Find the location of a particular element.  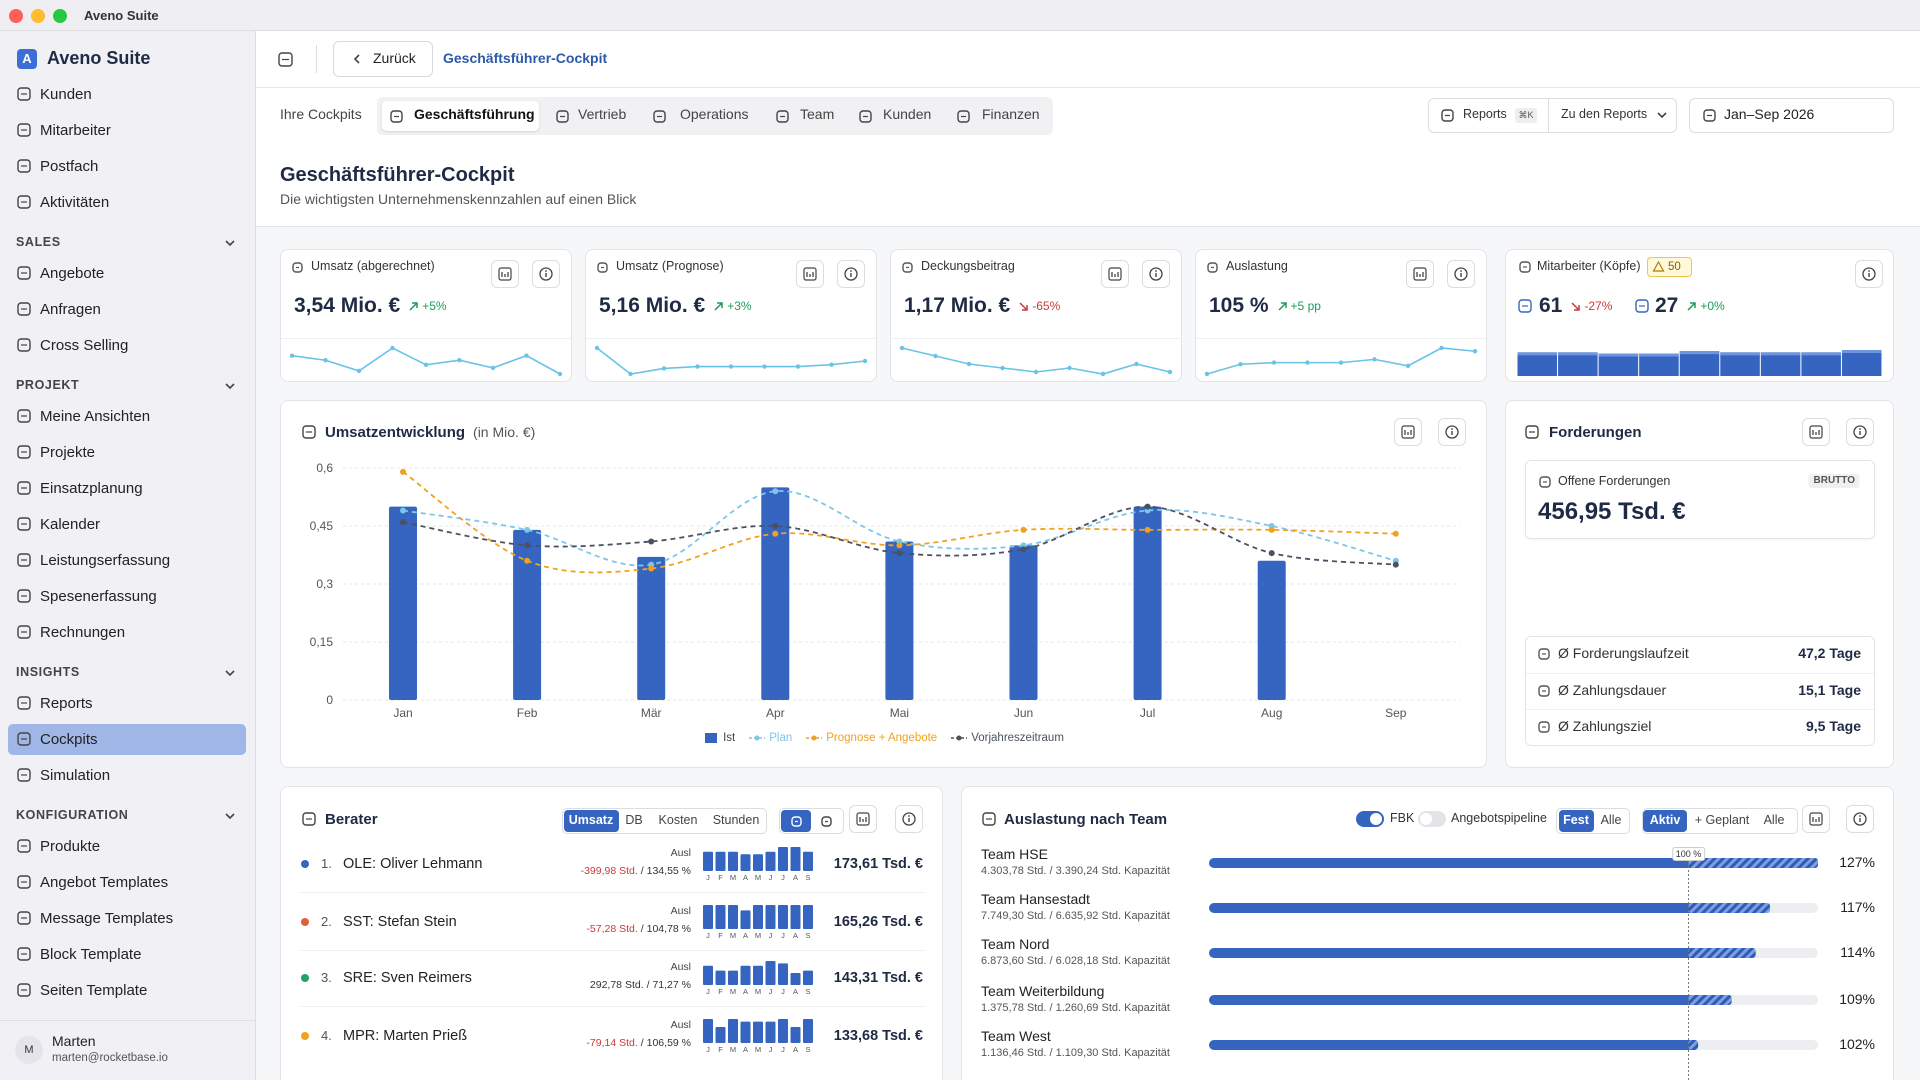

nav-item: Meine Ansichten is located at coordinates (95, 416).